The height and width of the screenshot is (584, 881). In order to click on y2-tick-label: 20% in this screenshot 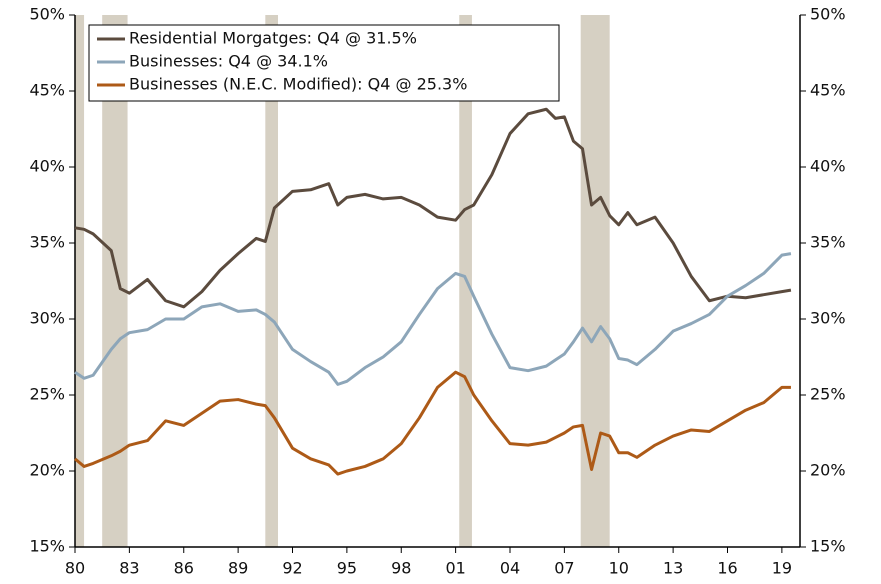, I will do `click(828, 470)`.